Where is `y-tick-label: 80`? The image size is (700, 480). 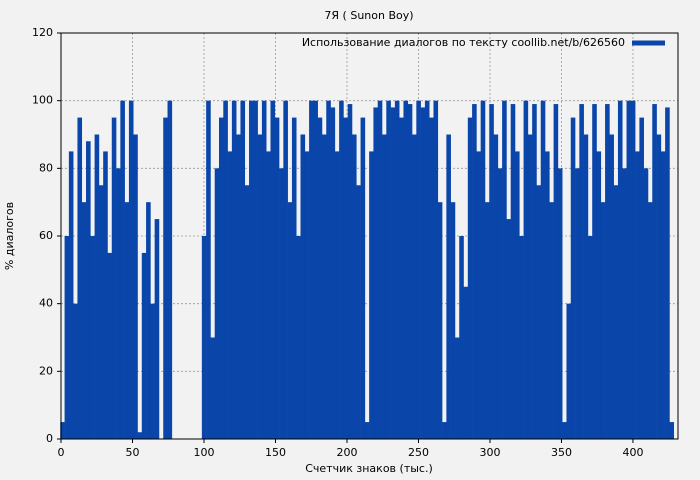
y-tick-label: 80 is located at coordinates (46, 167).